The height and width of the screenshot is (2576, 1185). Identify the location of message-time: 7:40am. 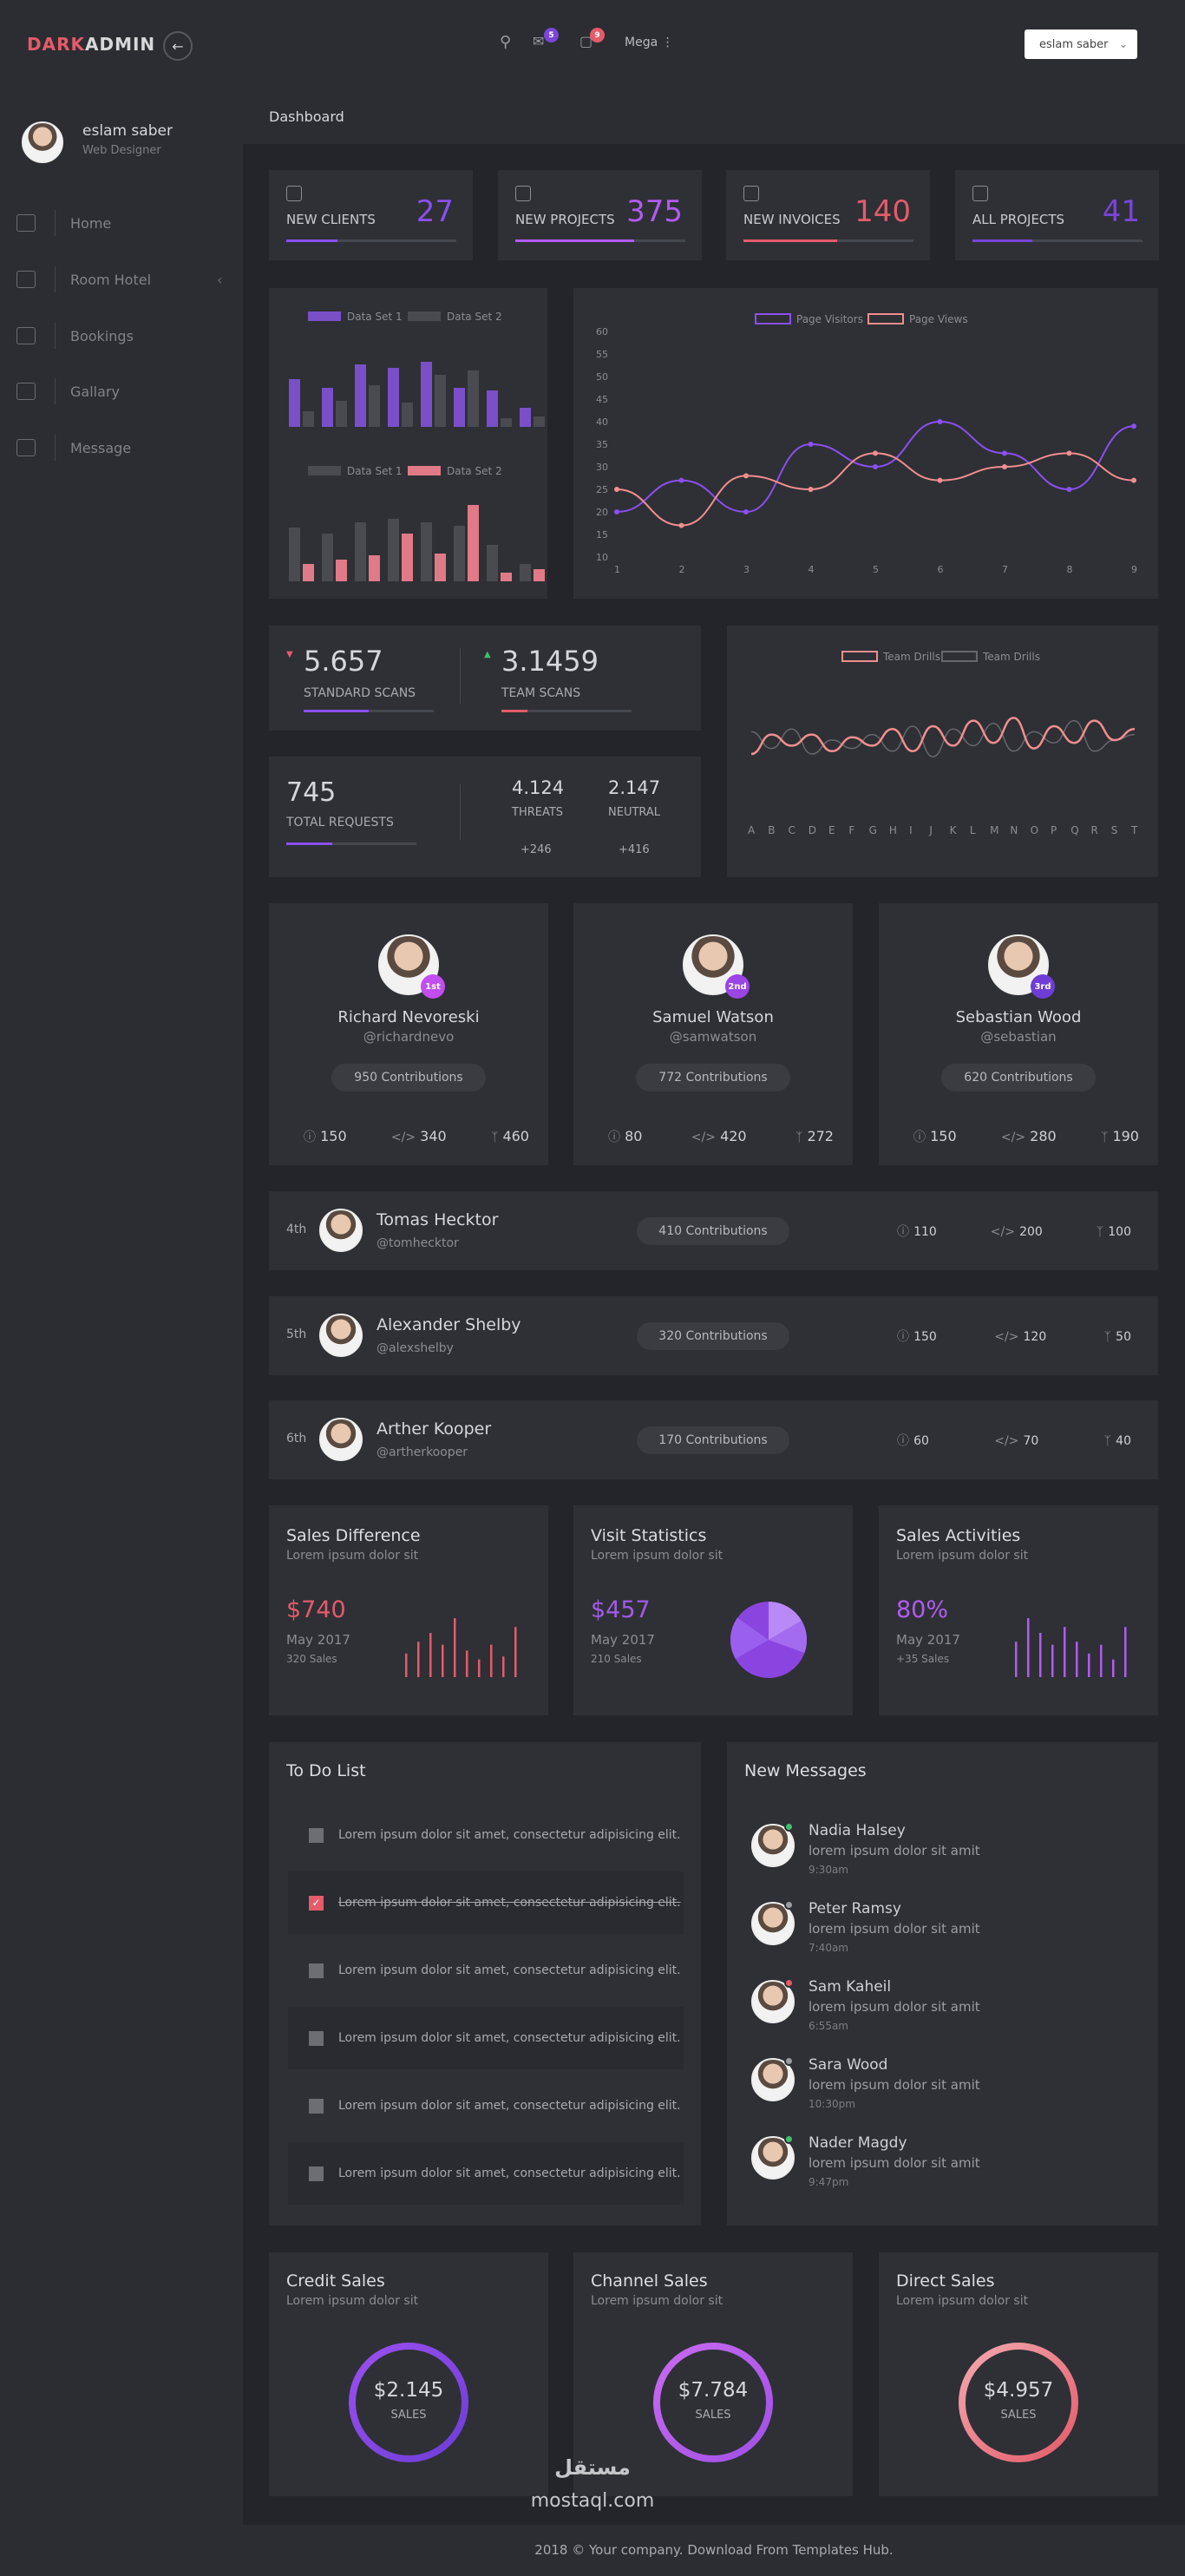
(828, 1948).